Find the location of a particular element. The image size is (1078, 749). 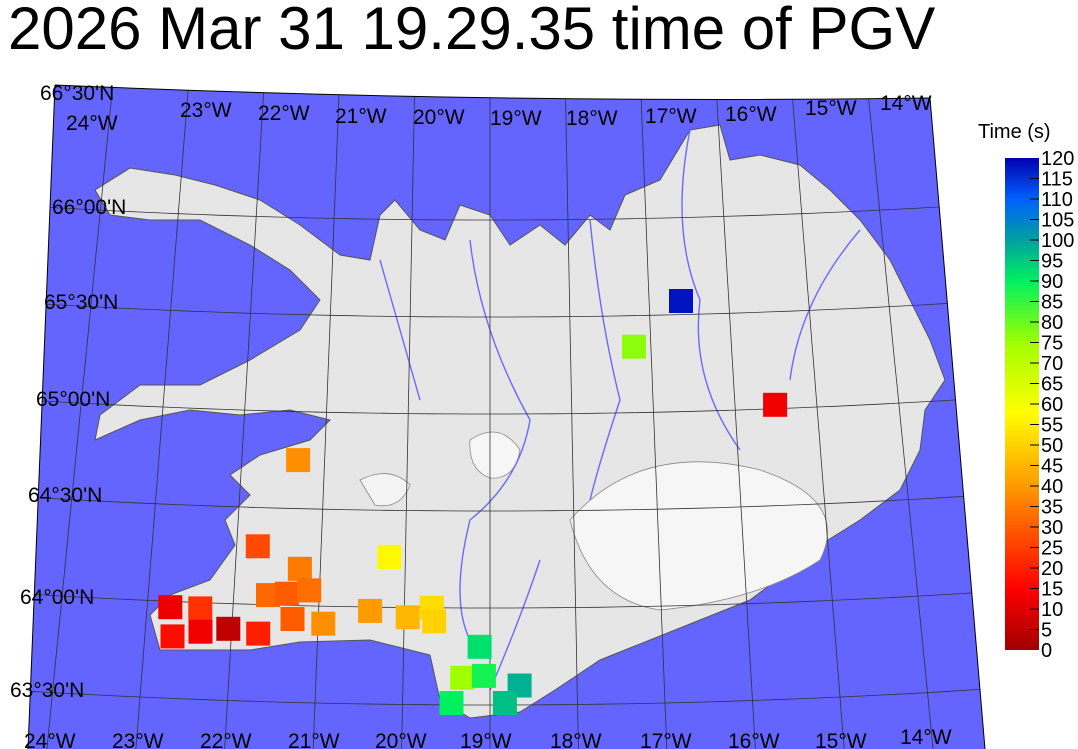

colorbar-title: Time (s) is located at coordinates (1014, 132).